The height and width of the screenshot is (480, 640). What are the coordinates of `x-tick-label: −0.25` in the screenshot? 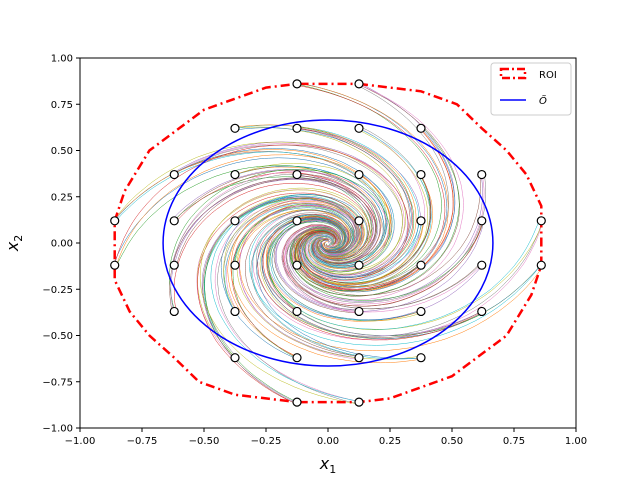 It's located at (266, 441).